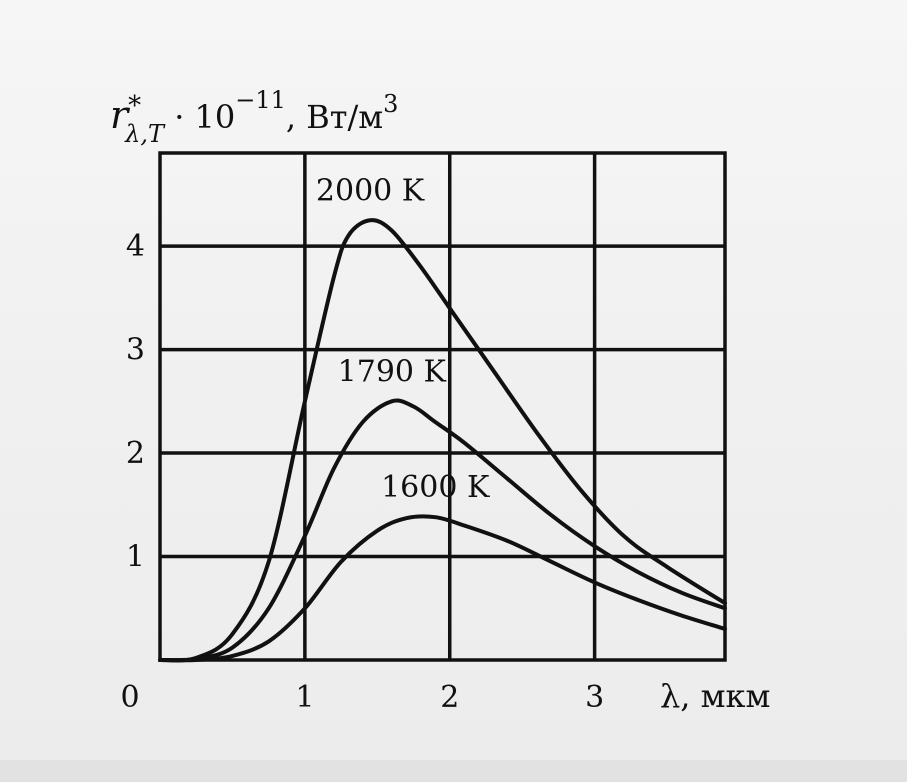 The height and width of the screenshot is (782, 907). I want to click on x-tick-label: 1, so click(304, 697).